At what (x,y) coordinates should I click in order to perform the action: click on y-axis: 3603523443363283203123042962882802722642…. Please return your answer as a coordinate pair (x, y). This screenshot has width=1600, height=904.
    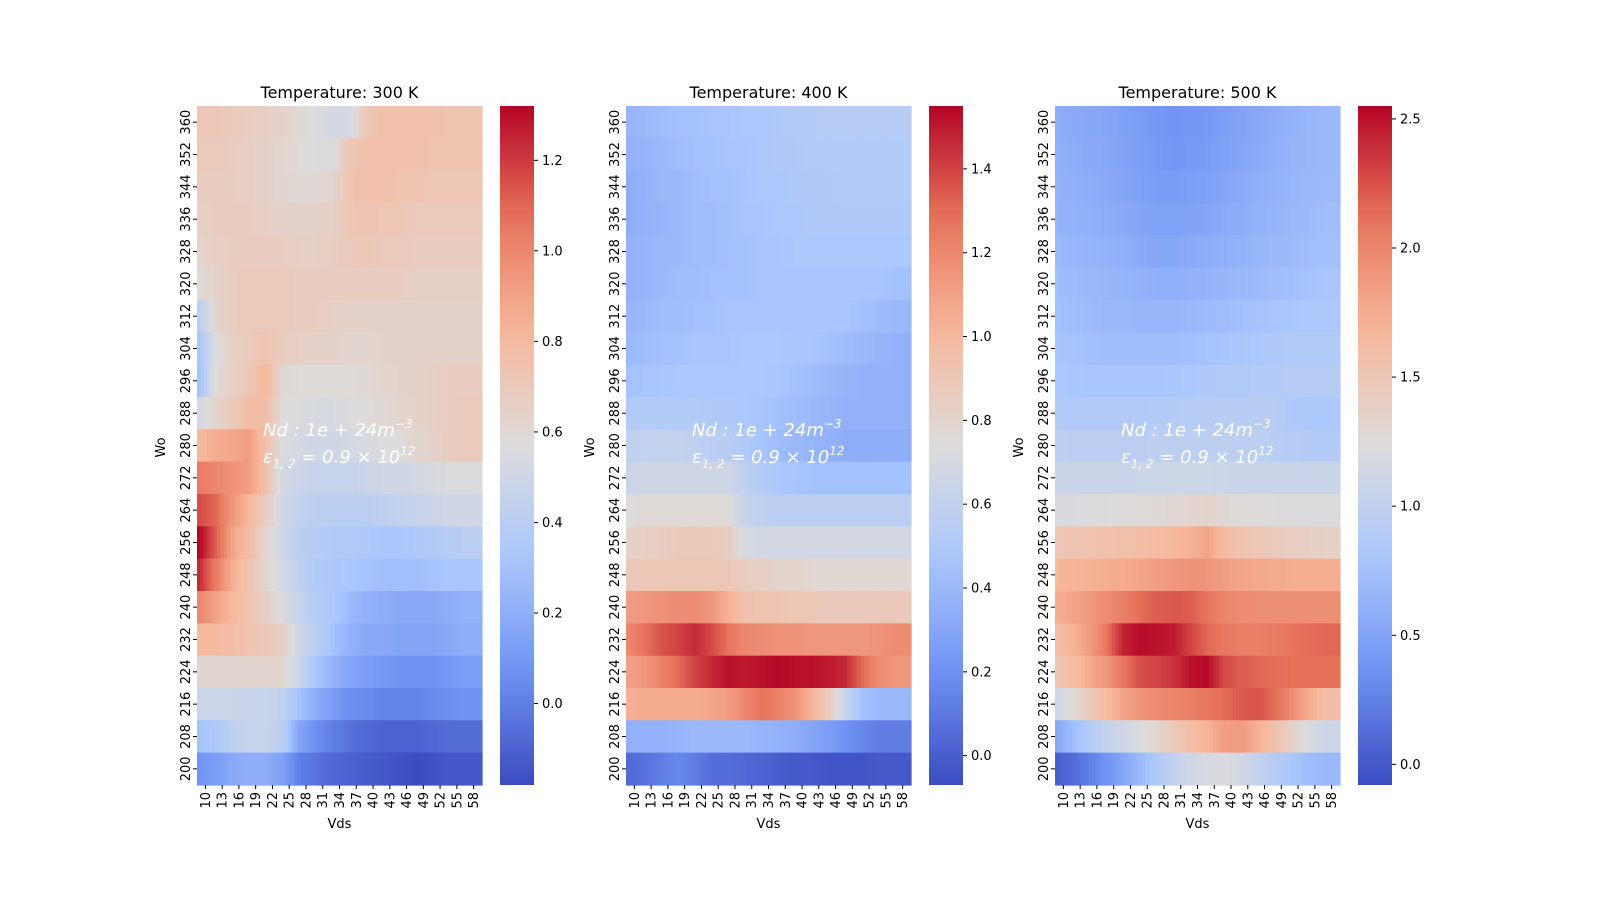
    Looking at the image, I should click on (617, 445).